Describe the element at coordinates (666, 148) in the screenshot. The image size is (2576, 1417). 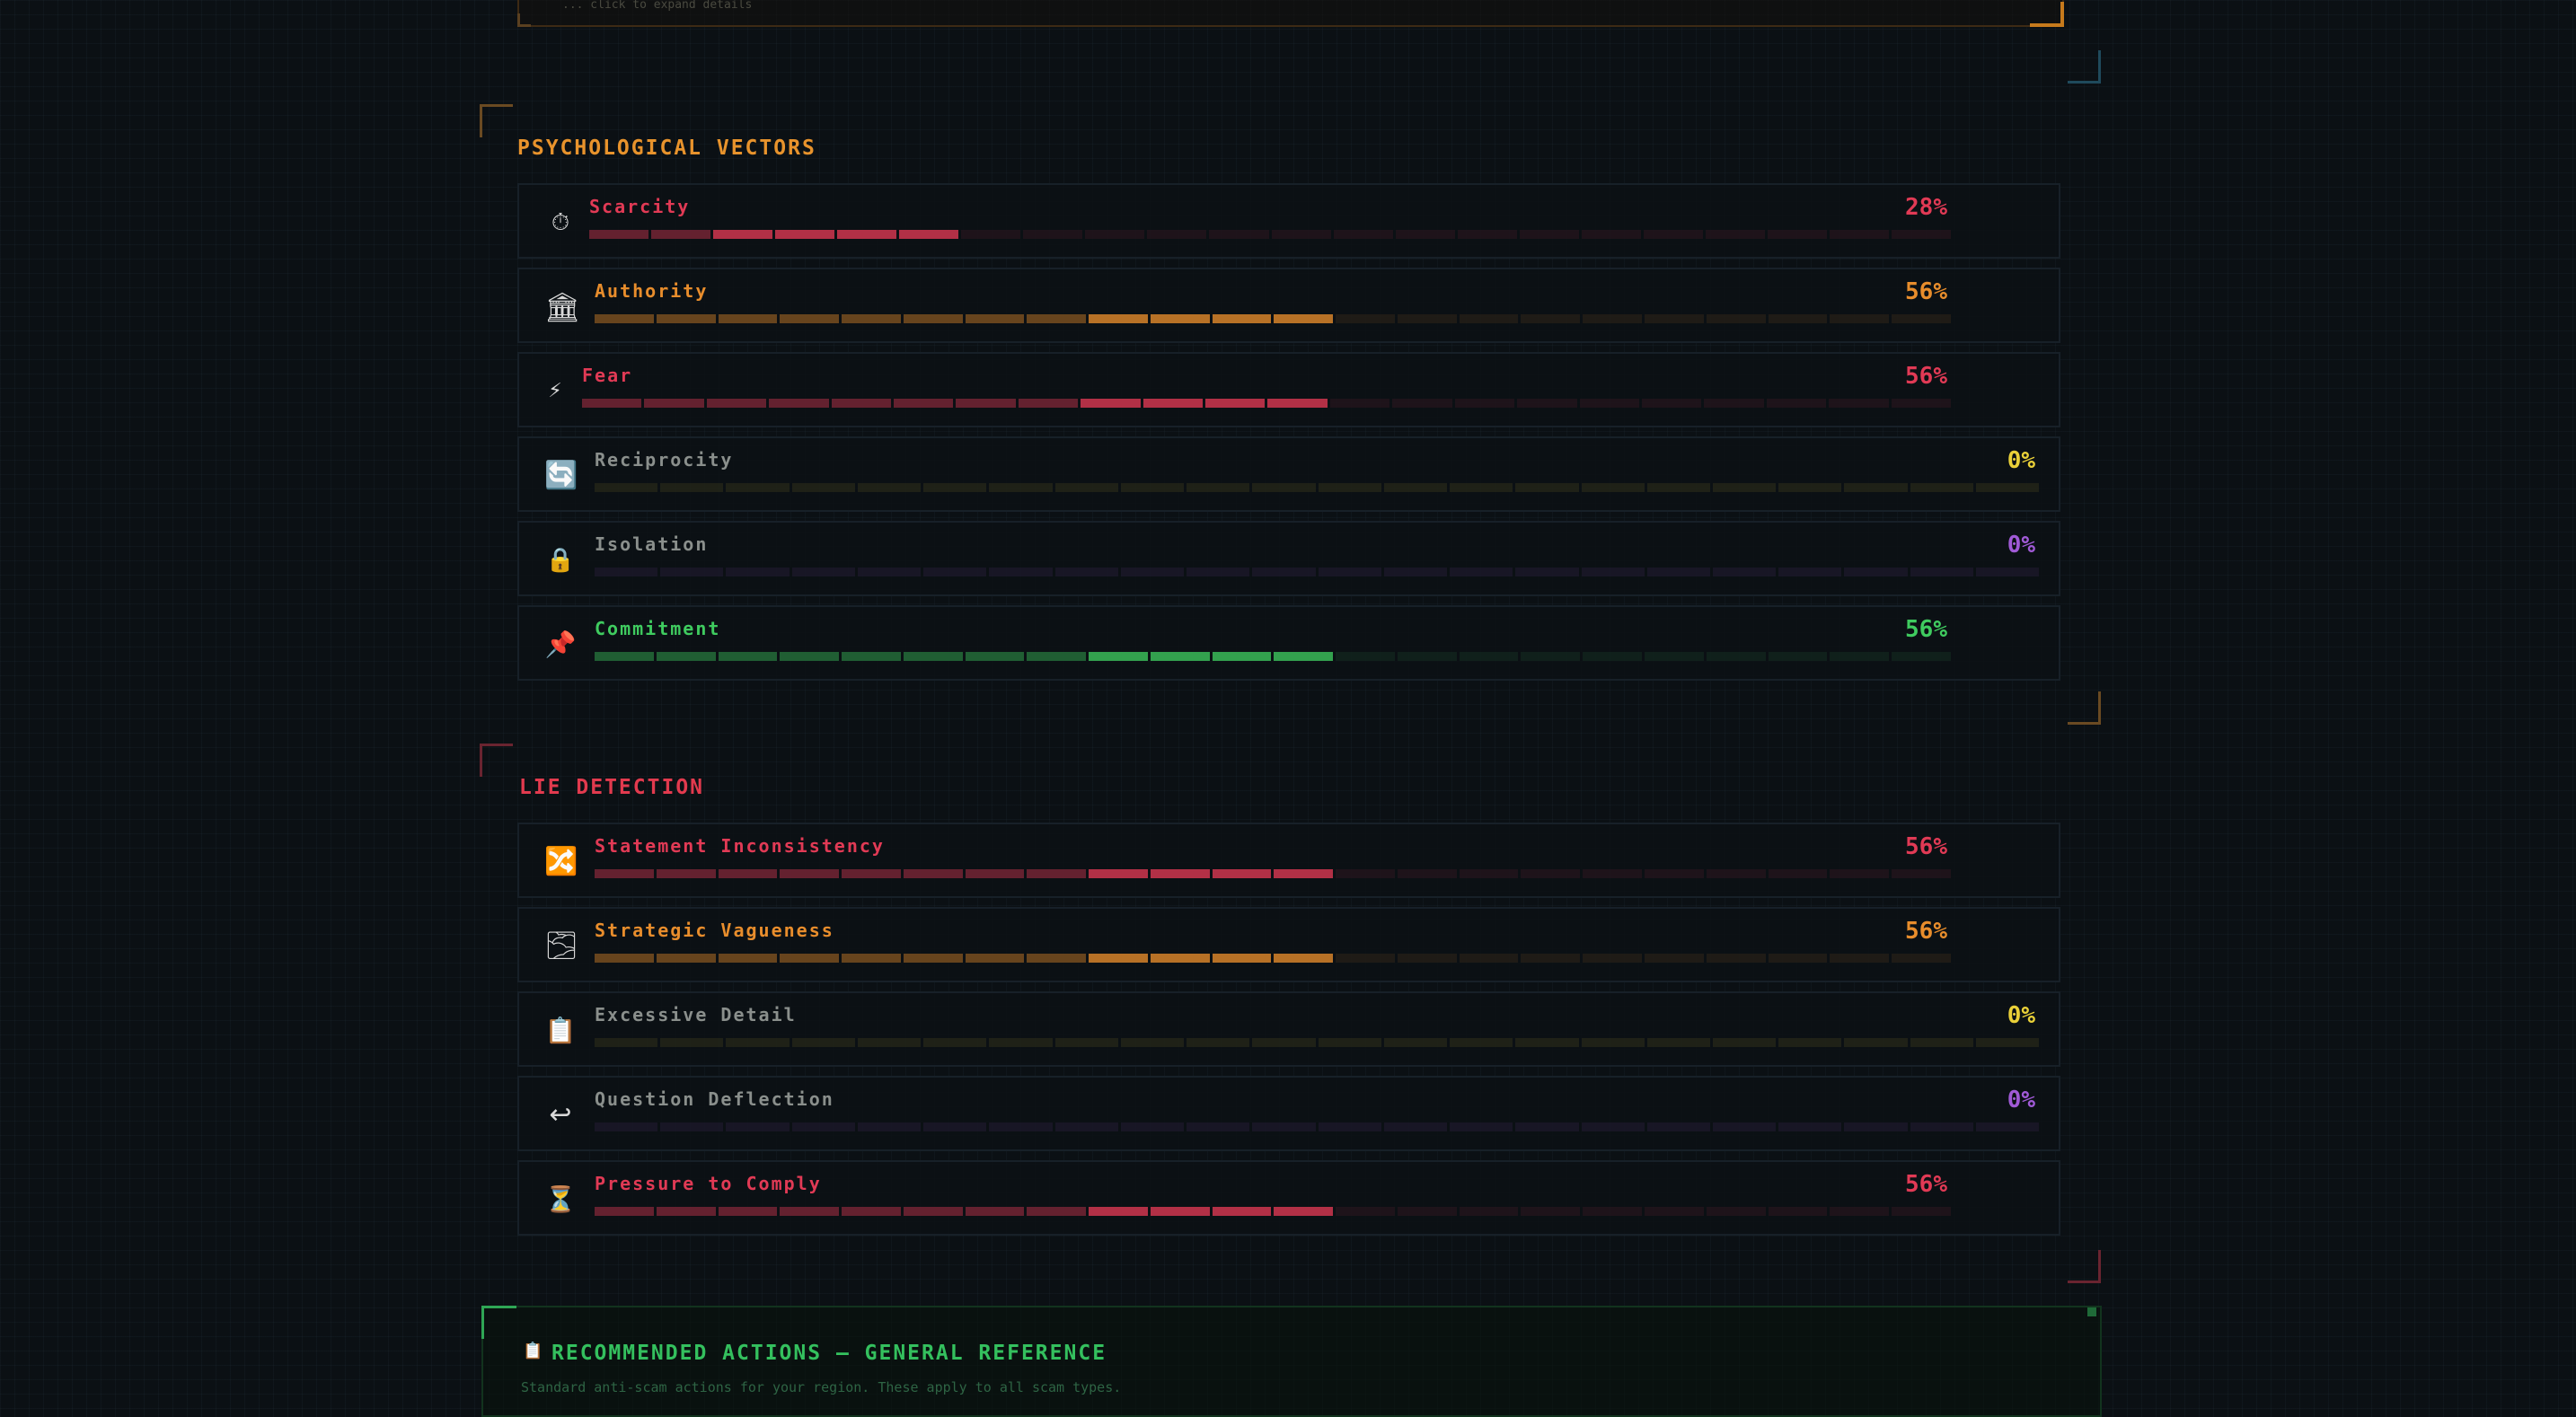
I see `psychological-vectors-title: PSYCHOLOGICAL VECTORS` at that location.